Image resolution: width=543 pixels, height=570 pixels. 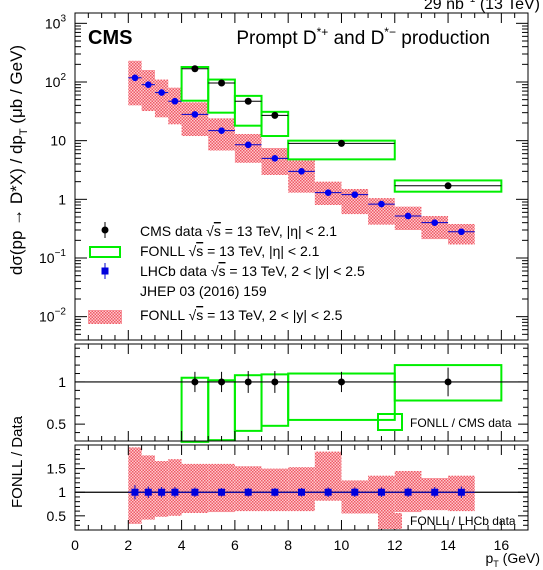 I want to click on x-tick-label: 12, so click(x=395, y=545).